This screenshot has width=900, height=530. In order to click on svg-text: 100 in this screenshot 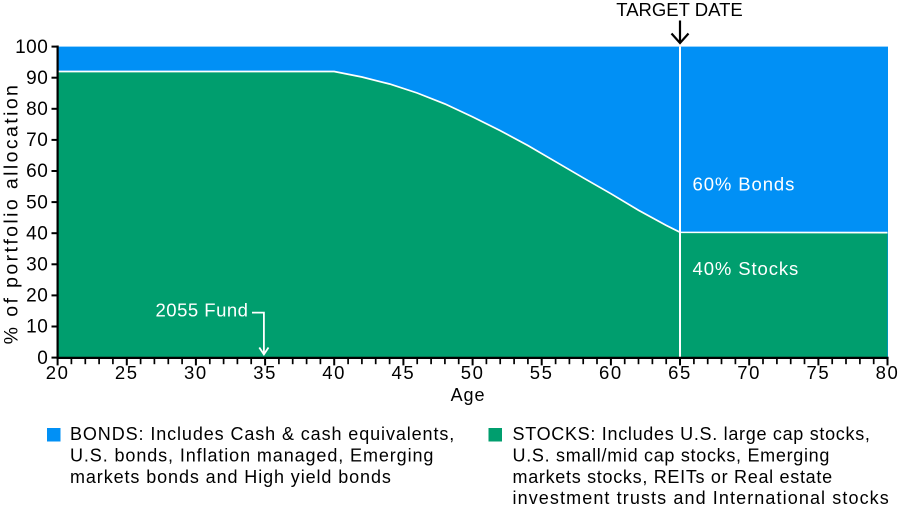, I will do `click(31, 47)`.